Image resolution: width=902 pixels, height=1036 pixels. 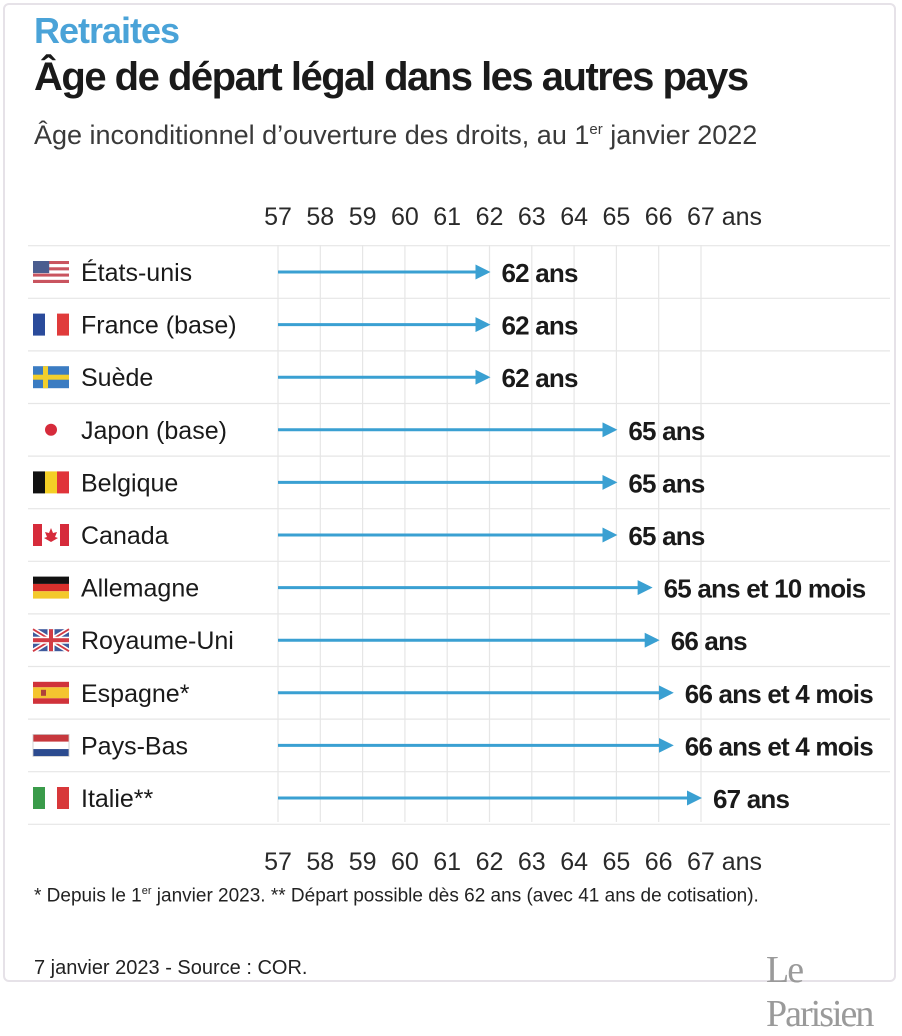 I want to click on tick-label-top: 64, so click(x=574, y=217).